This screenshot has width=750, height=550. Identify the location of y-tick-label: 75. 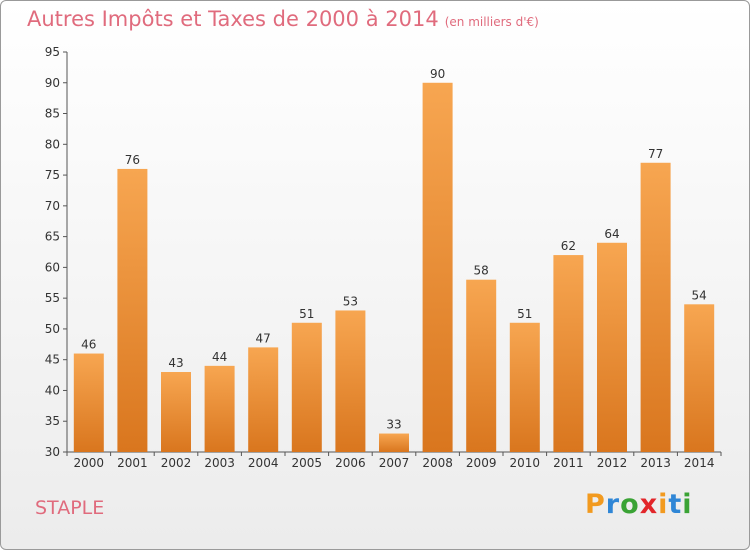
(52, 175).